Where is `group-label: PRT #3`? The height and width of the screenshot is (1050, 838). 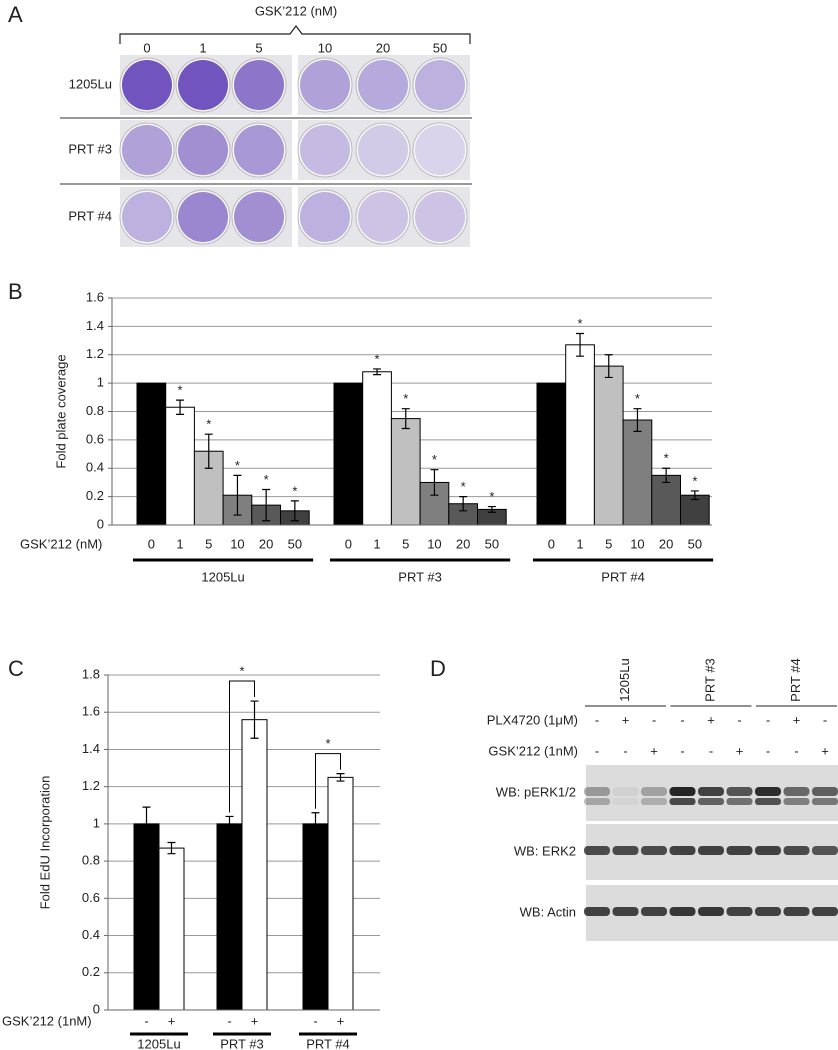 group-label: PRT #3 is located at coordinates (242, 1043).